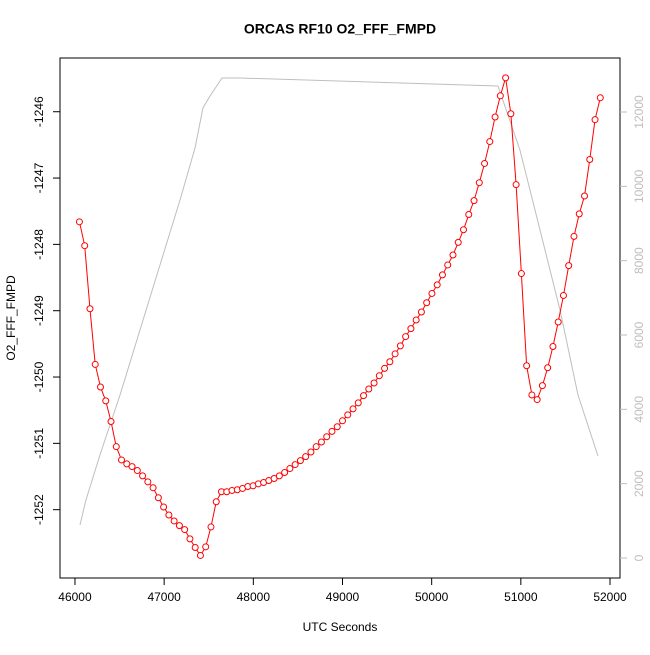 The image size is (650, 655). I want to click on y-axis-label: O2_FFF_FMPD, so click(11, 318).